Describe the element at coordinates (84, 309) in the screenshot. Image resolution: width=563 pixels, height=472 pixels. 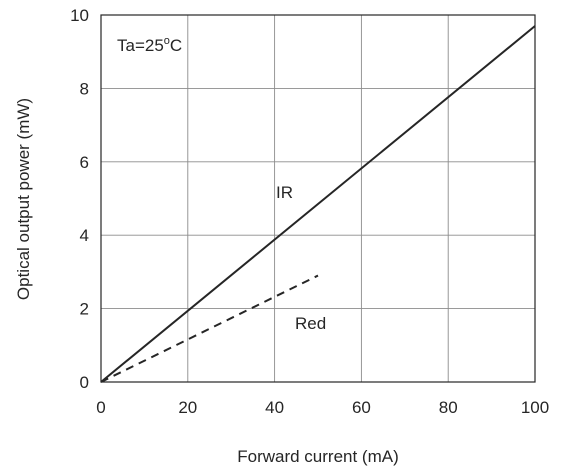
I see `y-tick-label: 2` at that location.